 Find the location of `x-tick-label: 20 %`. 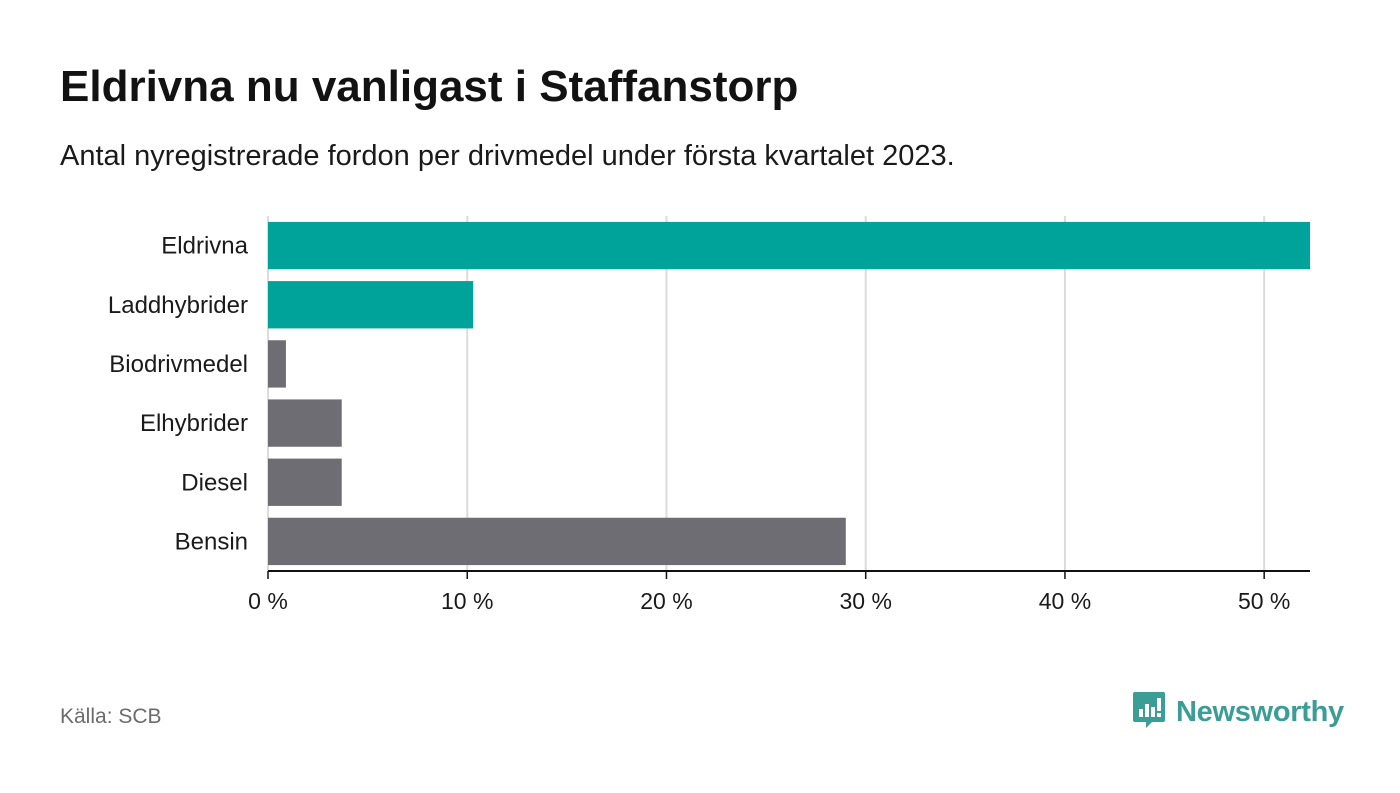

x-tick-label: 20 % is located at coordinates (666, 601).